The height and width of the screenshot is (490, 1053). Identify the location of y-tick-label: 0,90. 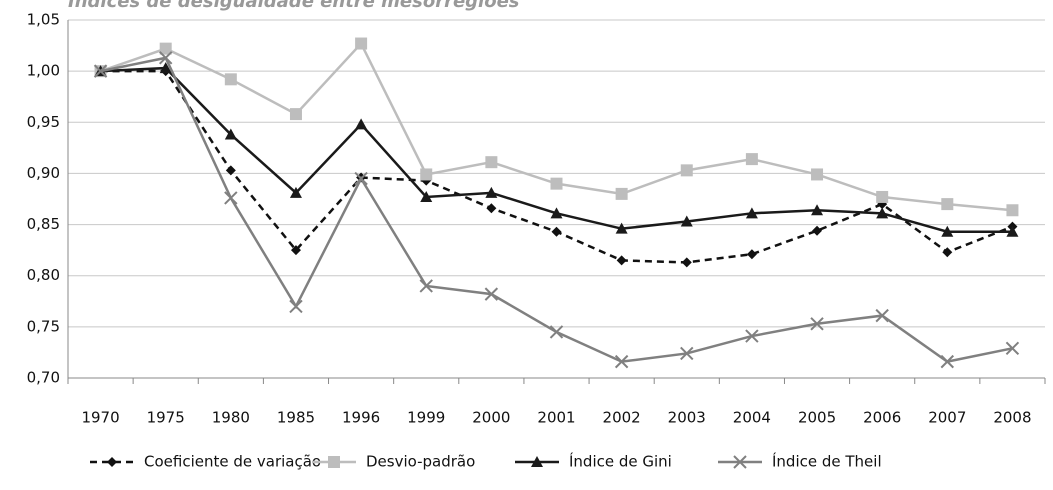
(43, 173).